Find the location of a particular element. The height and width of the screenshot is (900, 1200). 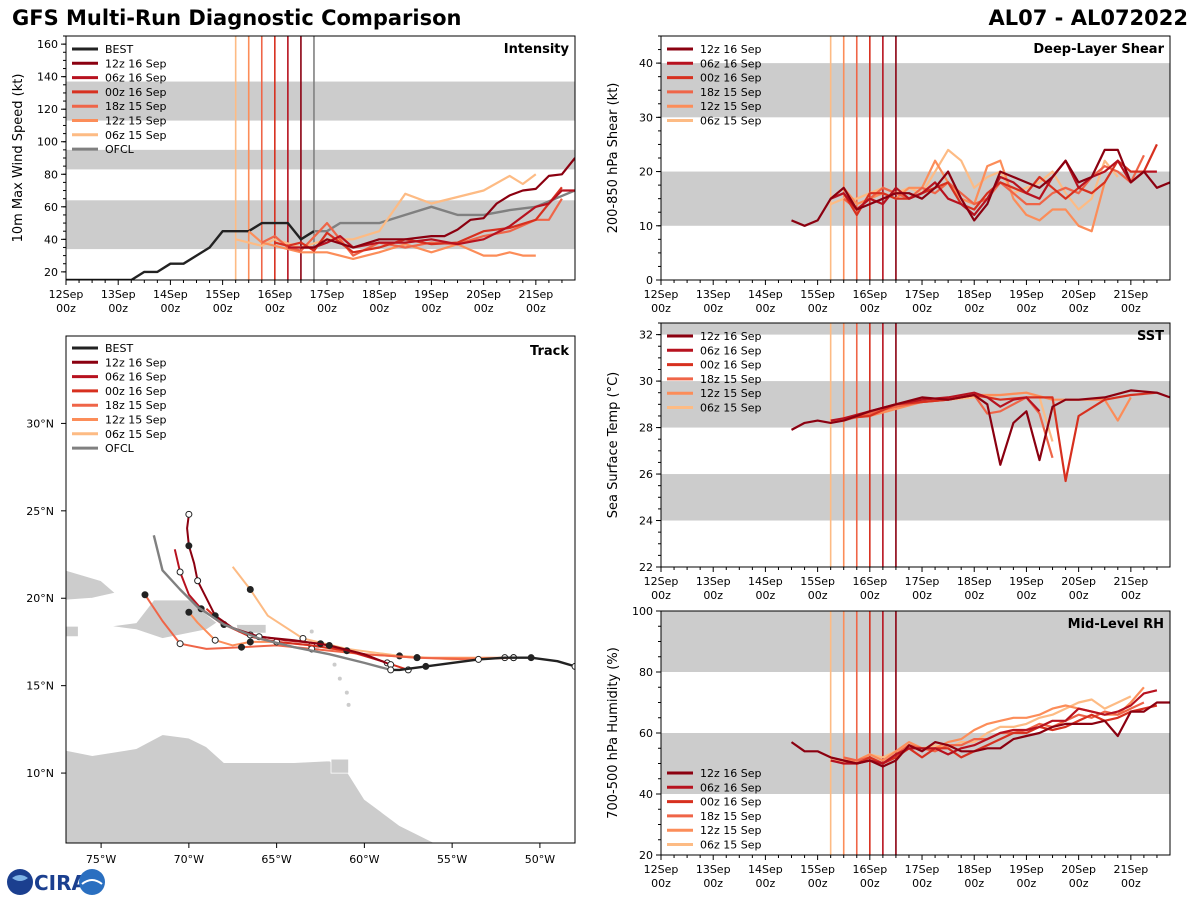

y-tick-label: 26 is located at coordinates (646, 474).